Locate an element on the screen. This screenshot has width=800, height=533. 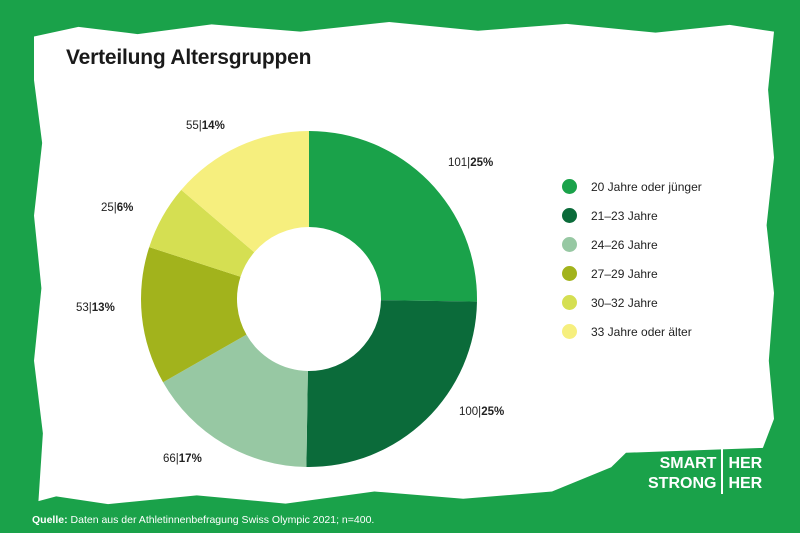
data-label: 53|13% is located at coordinates (95, 308).